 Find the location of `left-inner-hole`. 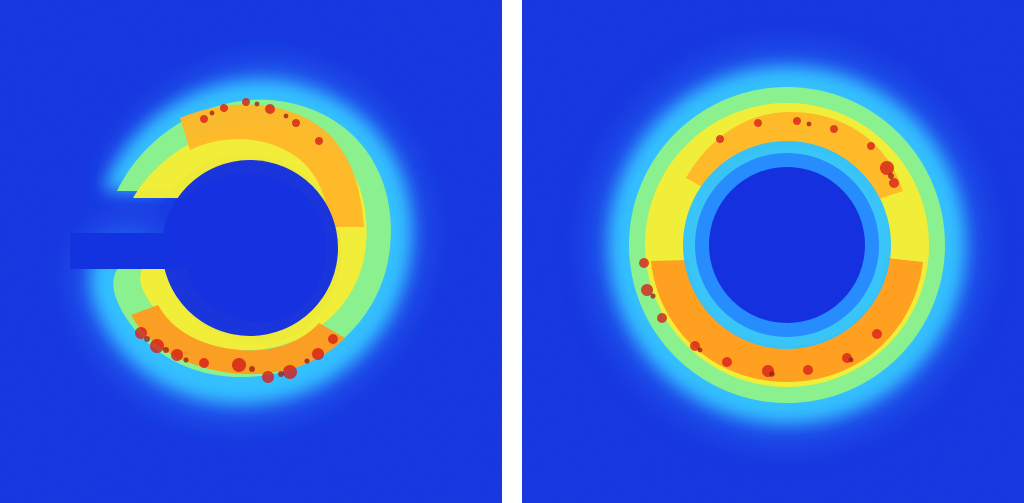

left-inner-hole is located at coordinates (250, 248).